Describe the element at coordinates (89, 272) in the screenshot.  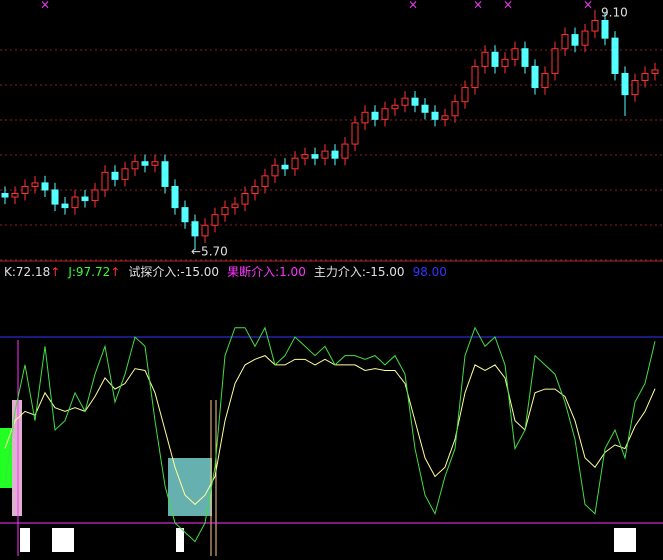
I see `legend-text: J:97.72` at that location.